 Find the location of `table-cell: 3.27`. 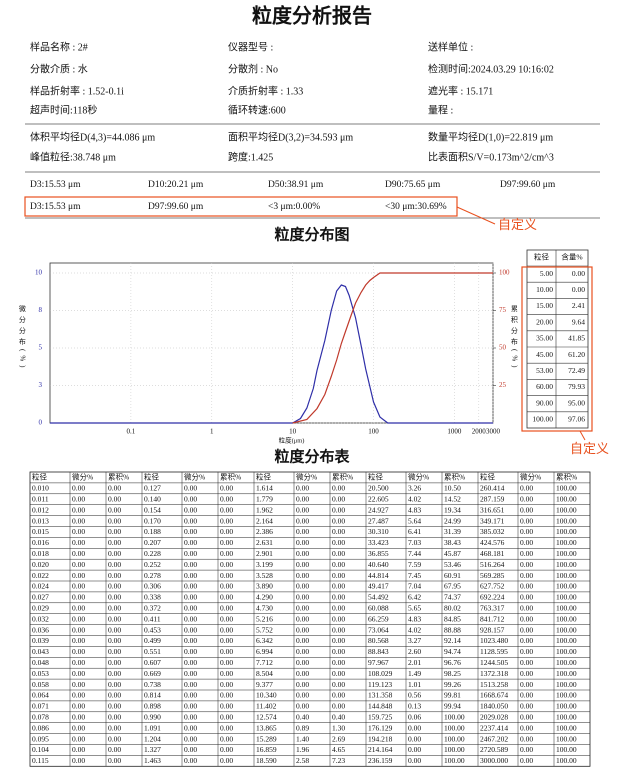

table-cell: 3.27 is located at coordinates (414, 640).